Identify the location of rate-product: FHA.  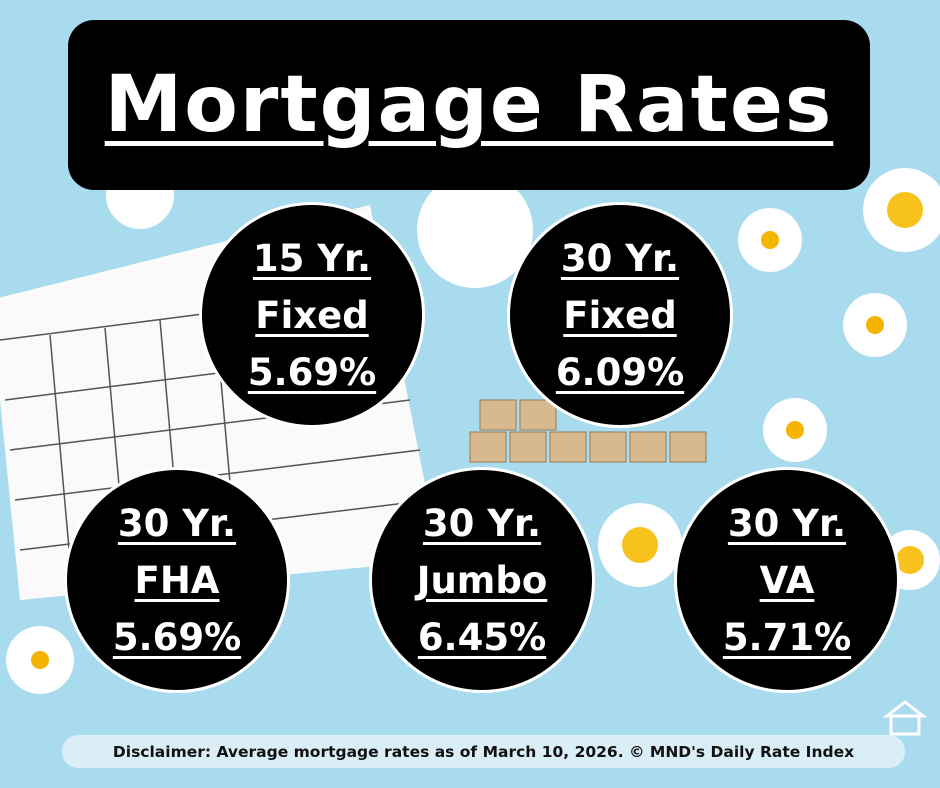
(177, 580).